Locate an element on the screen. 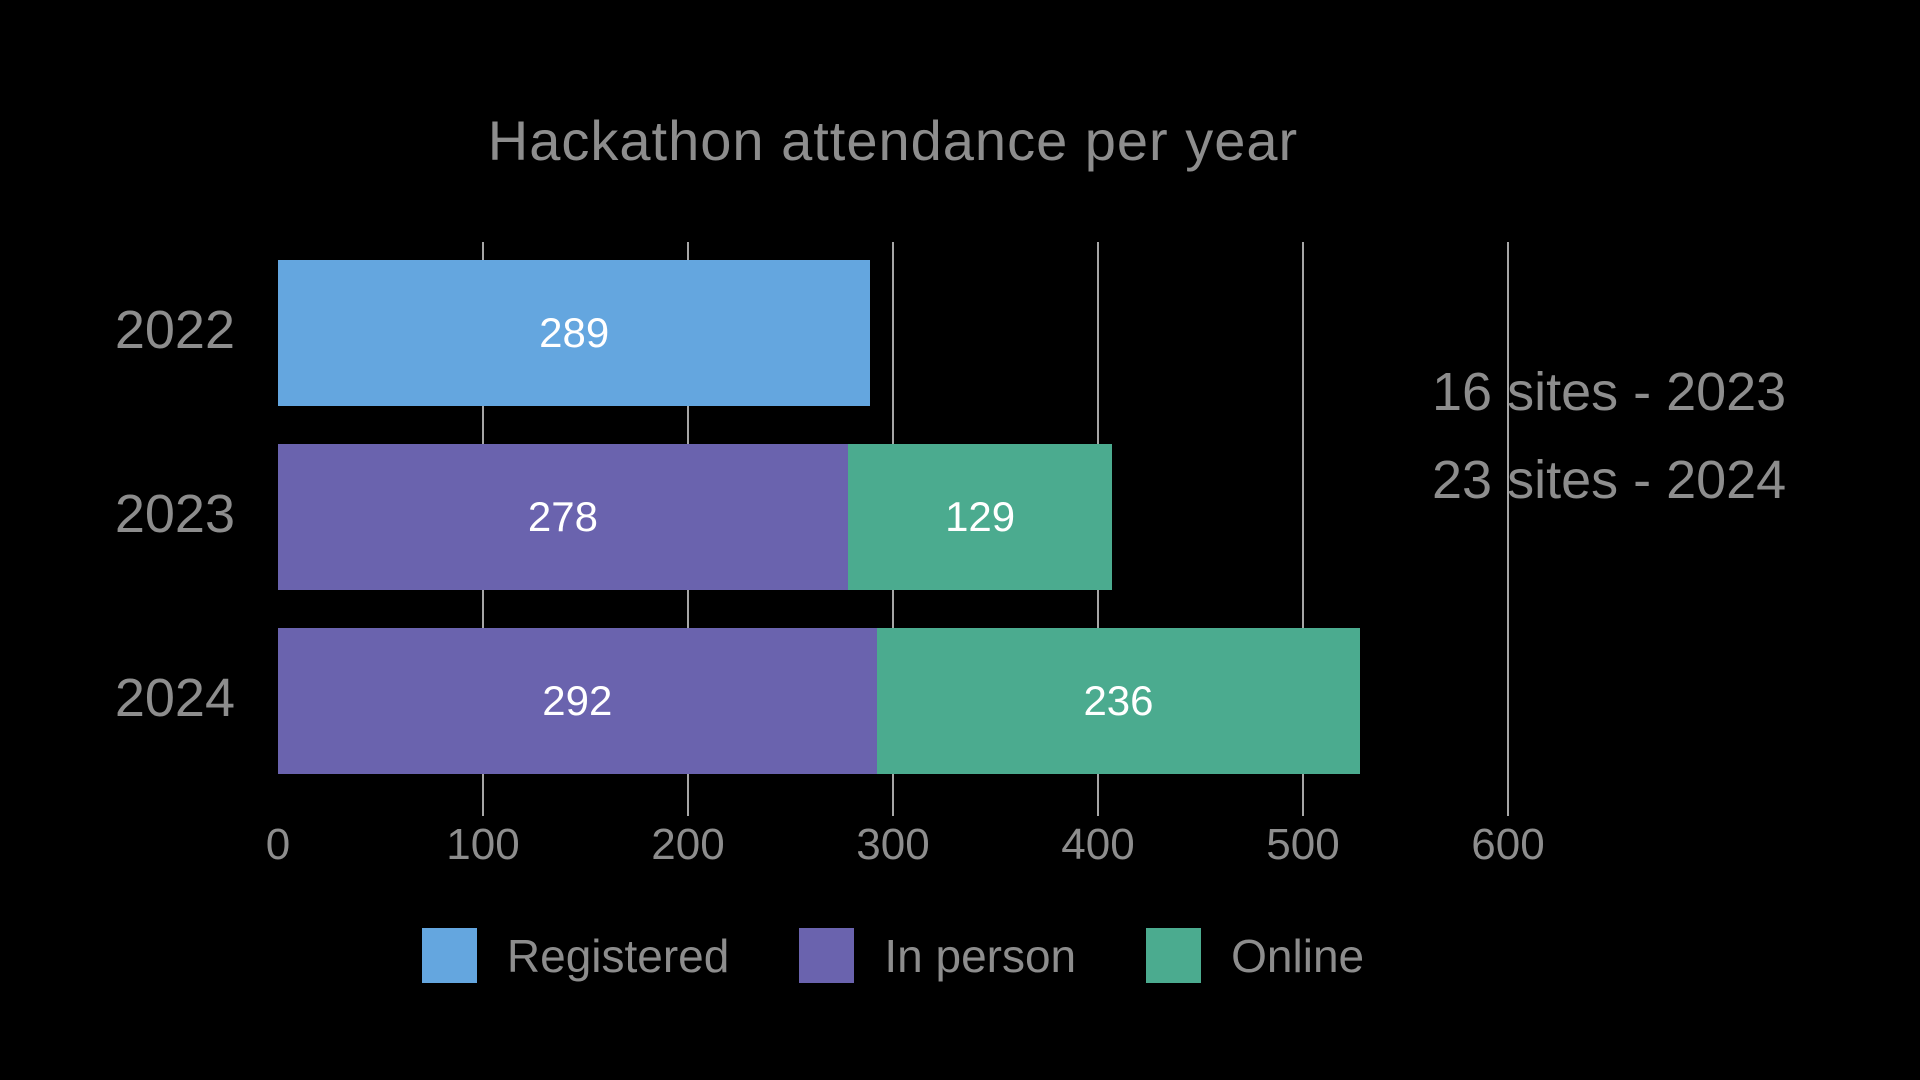 This screenshot has height=1080, width=1920. bar-value-label: 278 is located at coordinates (562, 516).